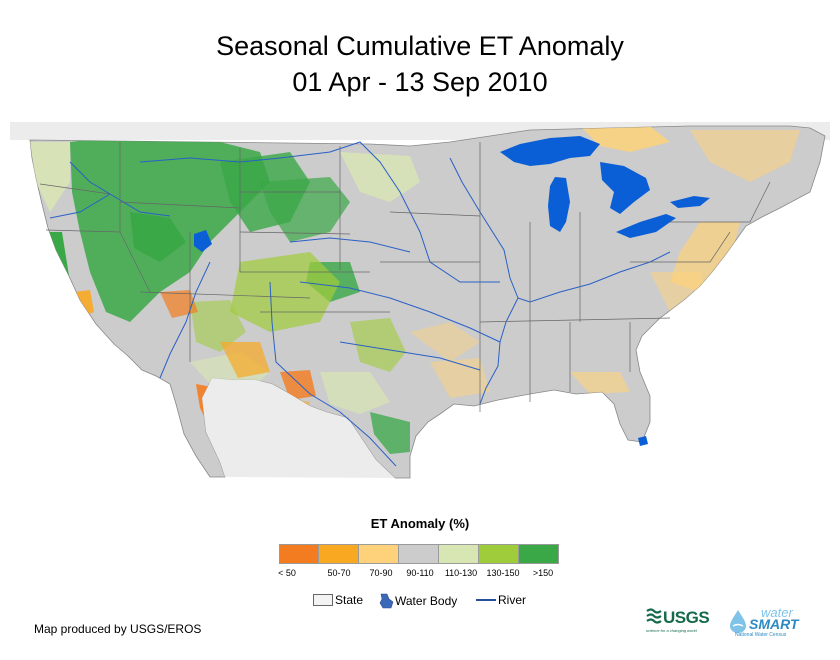  Describe the element at coordinates (559, 204) in the screenshot. I see `lake-michigan` at that location.